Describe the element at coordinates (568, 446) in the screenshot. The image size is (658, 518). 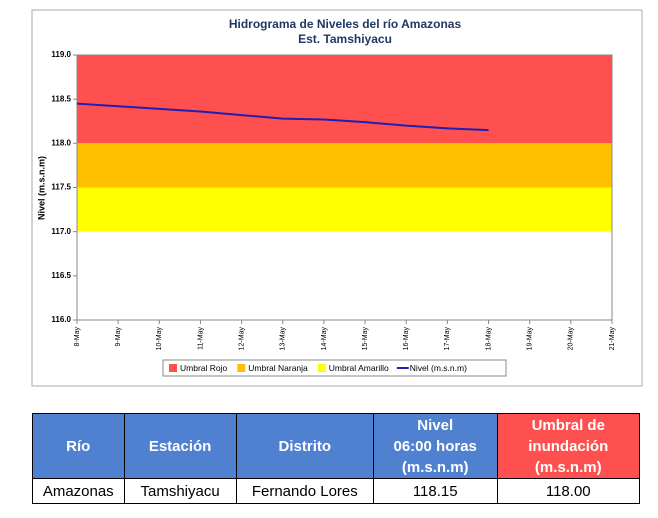
I see `table-header: Umbral de inundación (m.s.n.m)` at that location.